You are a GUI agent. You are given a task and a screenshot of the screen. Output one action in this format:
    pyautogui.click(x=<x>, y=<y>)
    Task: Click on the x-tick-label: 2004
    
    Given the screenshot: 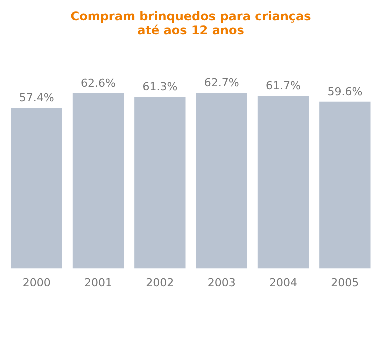 What is the action you would take?
    pyautogui.click(x=284, y=283)
    